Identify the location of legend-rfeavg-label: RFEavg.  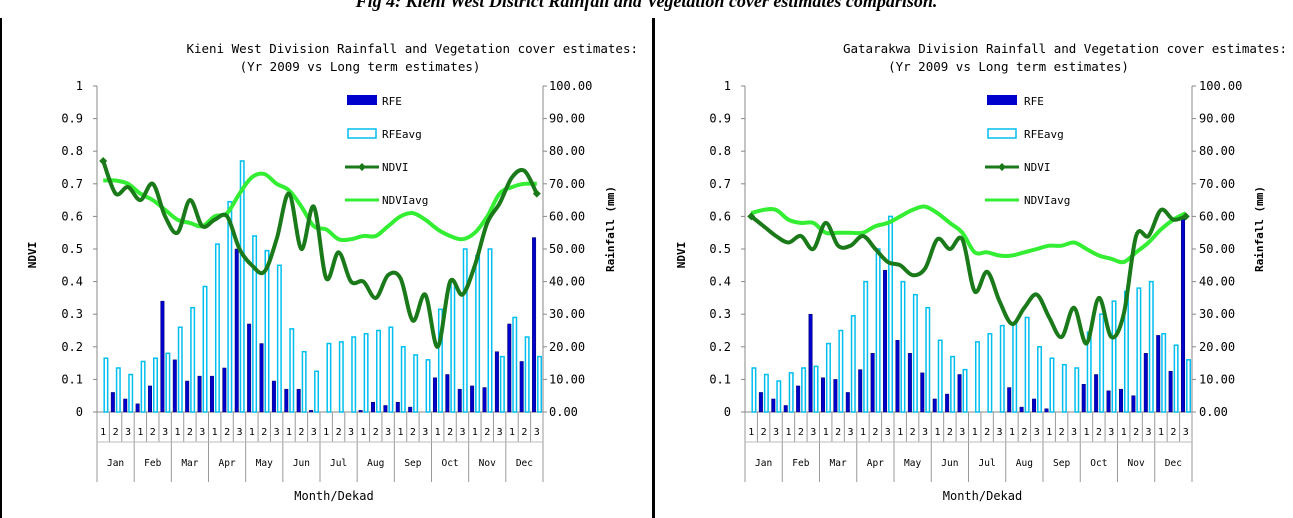
(1044, 134).